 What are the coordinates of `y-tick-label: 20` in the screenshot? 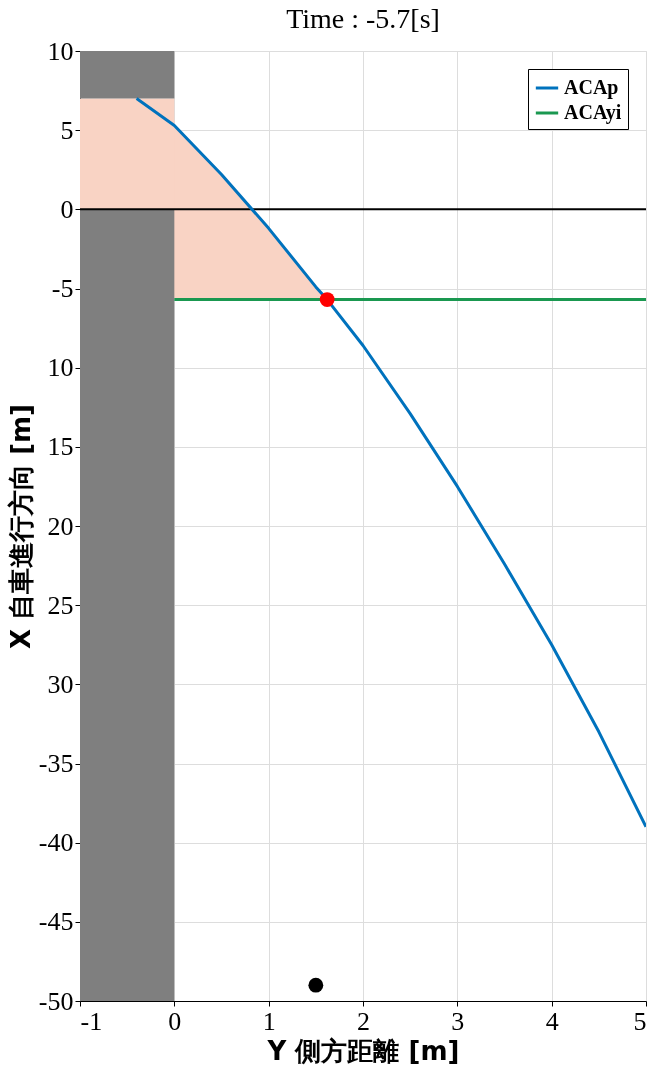 It's located at (60, 526).